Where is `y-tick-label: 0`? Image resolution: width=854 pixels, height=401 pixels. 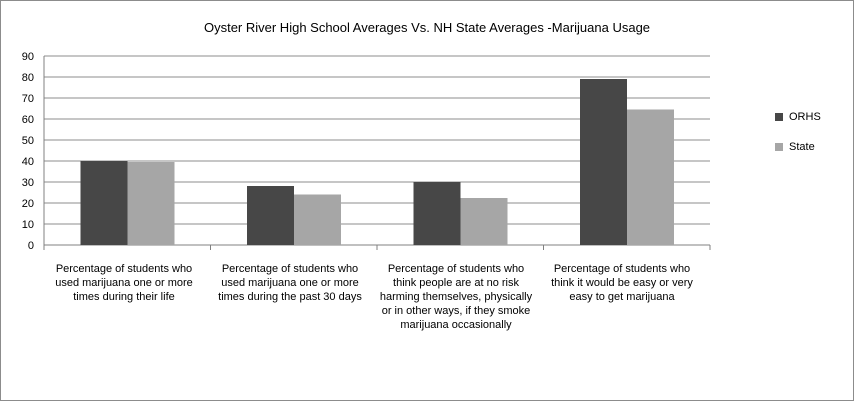
y-tick-label: 0 is located at coordinates (31, 246).